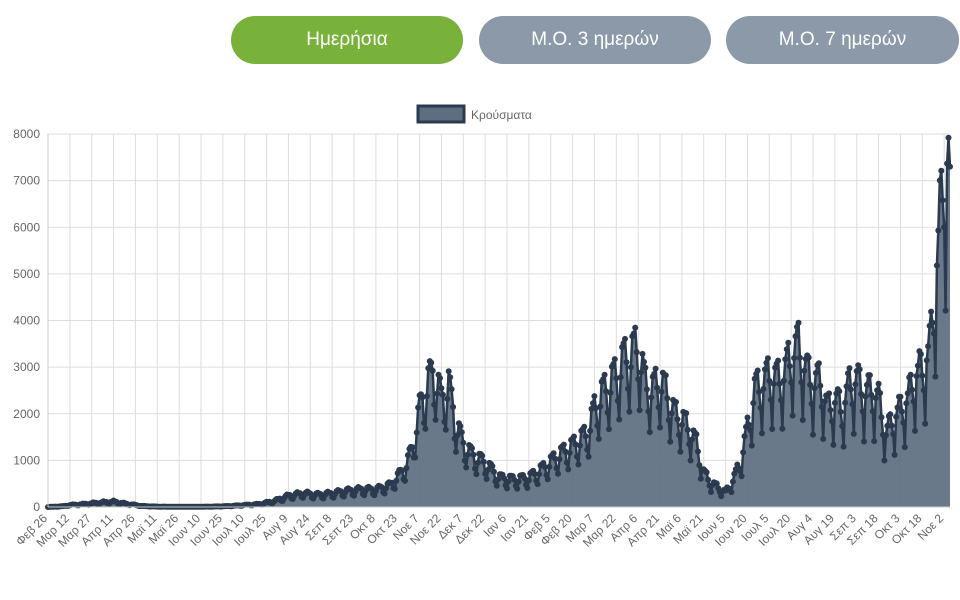 The width and height of the screenshot is (960, 600). Describe the element at coordinates (501, 115) in the screenshot. I see `legend-label: Κρούσματα` at that location.